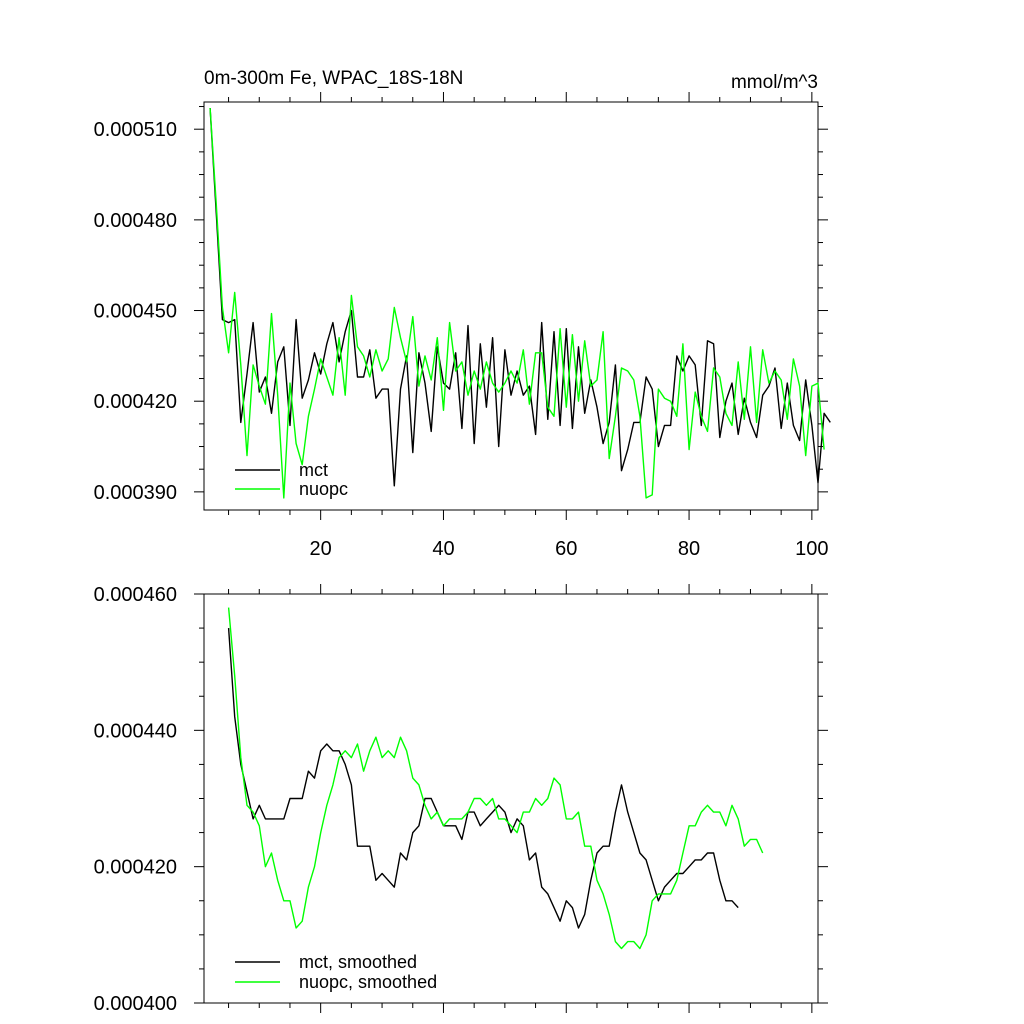 The image size is (1024, 1024). What do you see at coordinates (135, 130) in the screenshot?
I see `y-tick-label: 0.000510` at bounding box center [135, 130].